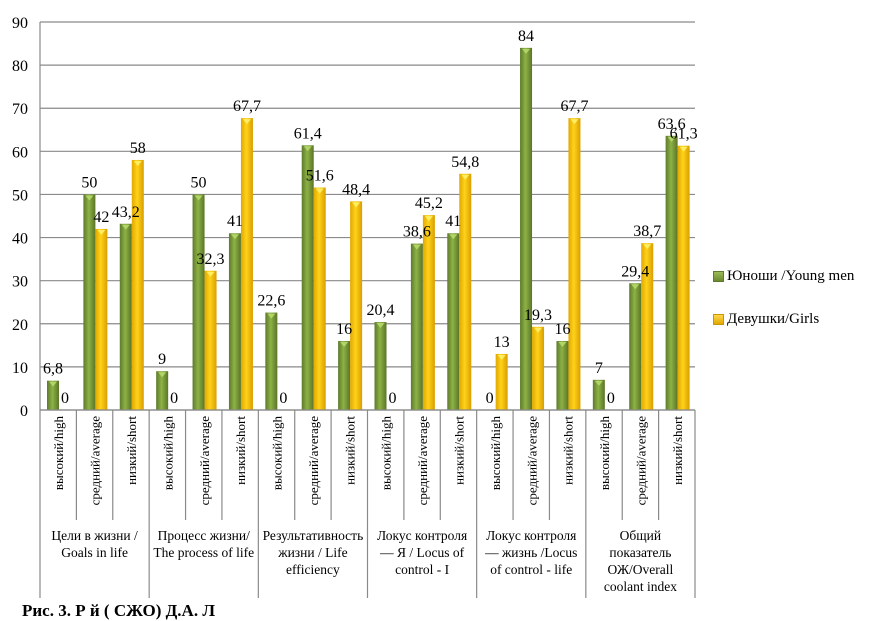  What do you see at coordinates (531, 569) in the screenshot?
I see `group-label-line: of control - life` at bounding box center [531, 569].